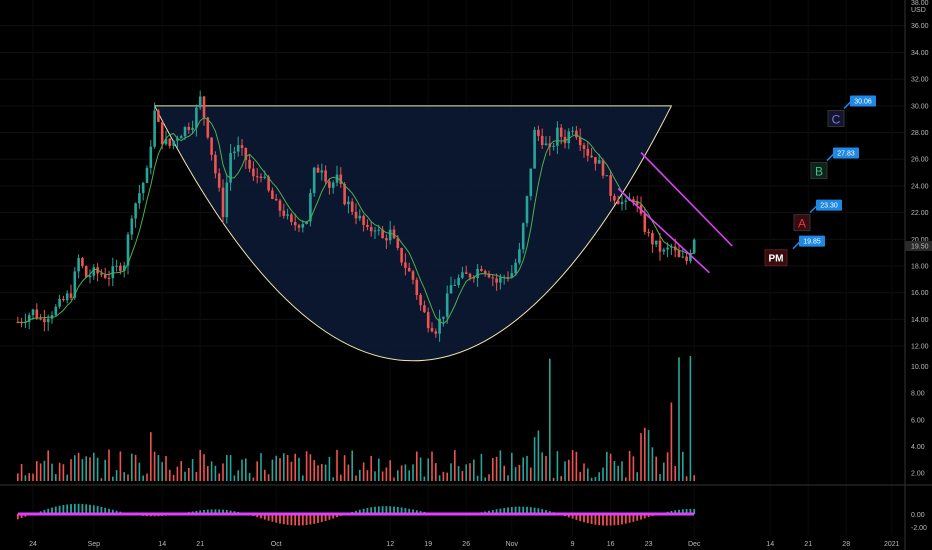 The image size is (932, 550). I want to click on last-price-box, so click(918, 246).